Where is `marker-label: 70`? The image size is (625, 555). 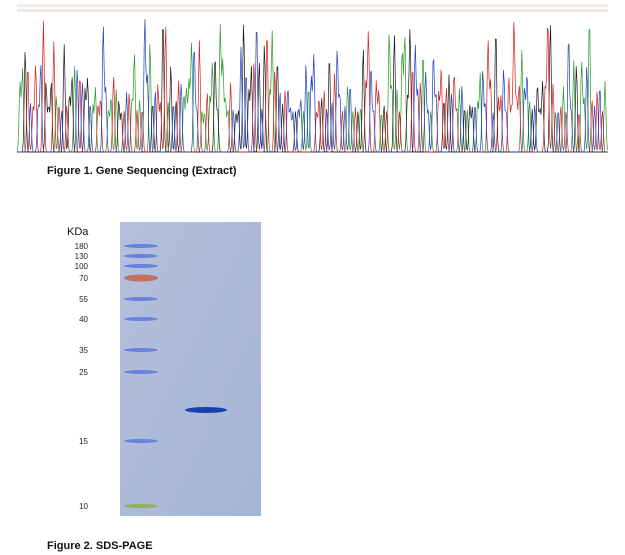
marker-label: 70 is located at coordinates (83, 278).